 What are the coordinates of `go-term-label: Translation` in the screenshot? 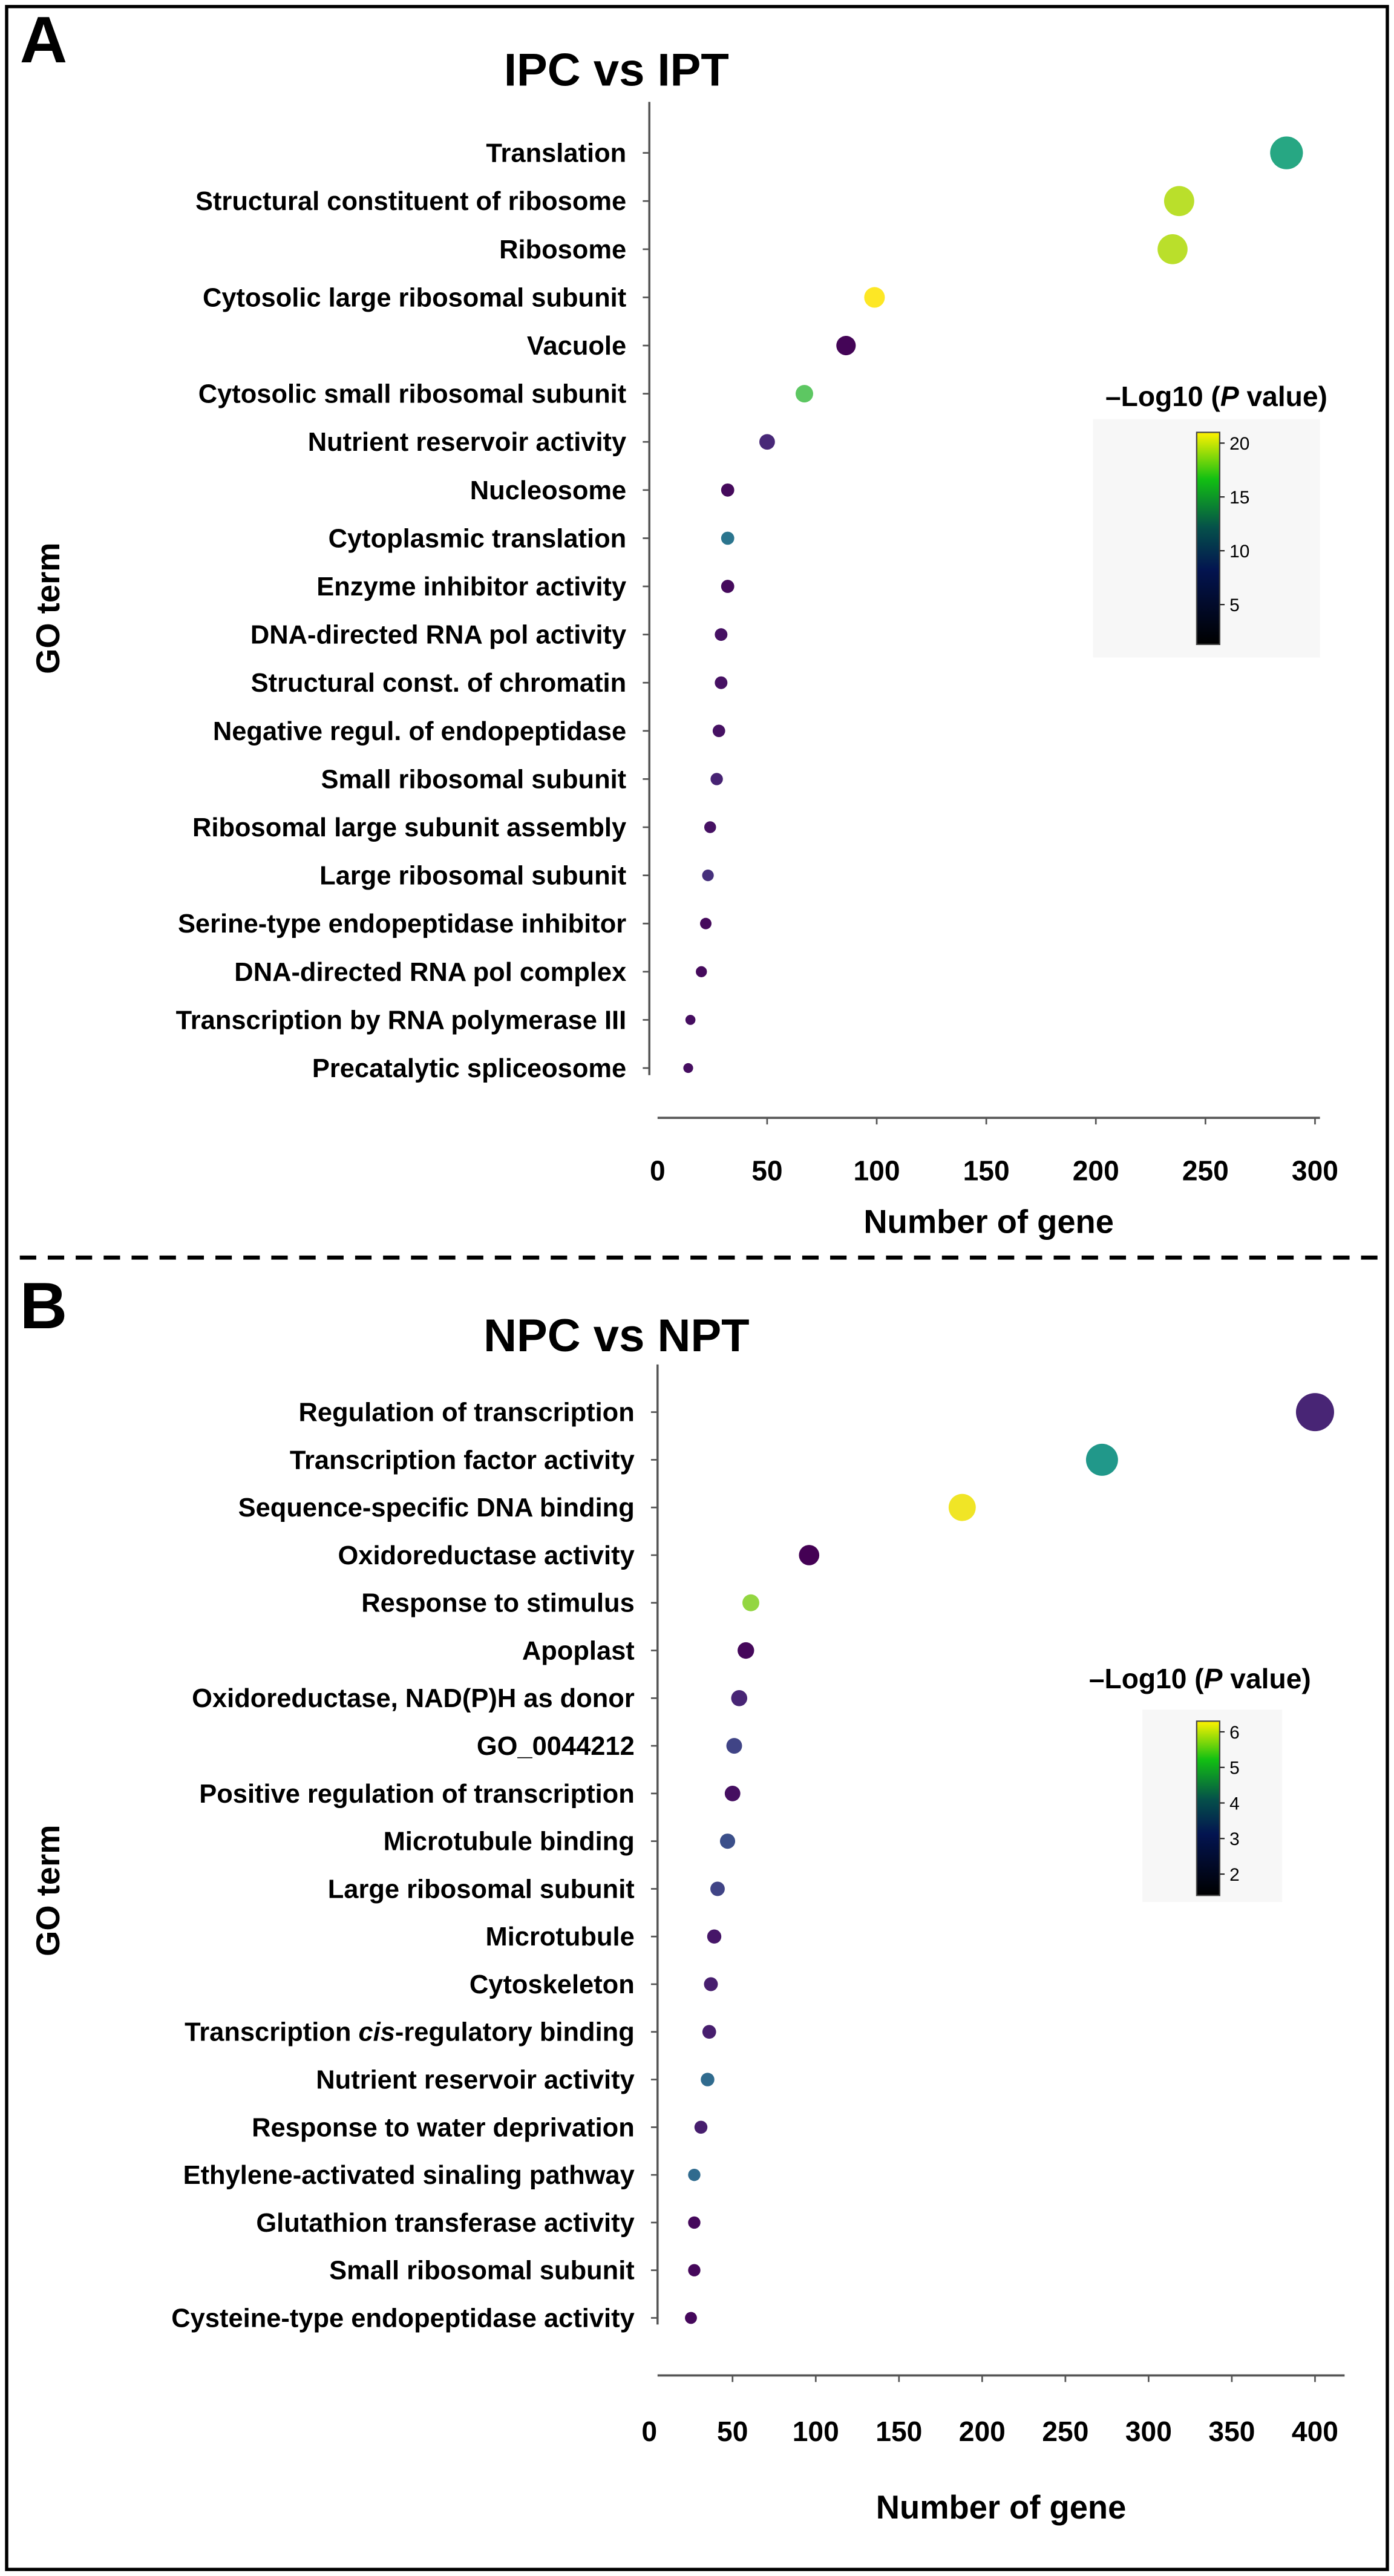 It's located at (556, 153).